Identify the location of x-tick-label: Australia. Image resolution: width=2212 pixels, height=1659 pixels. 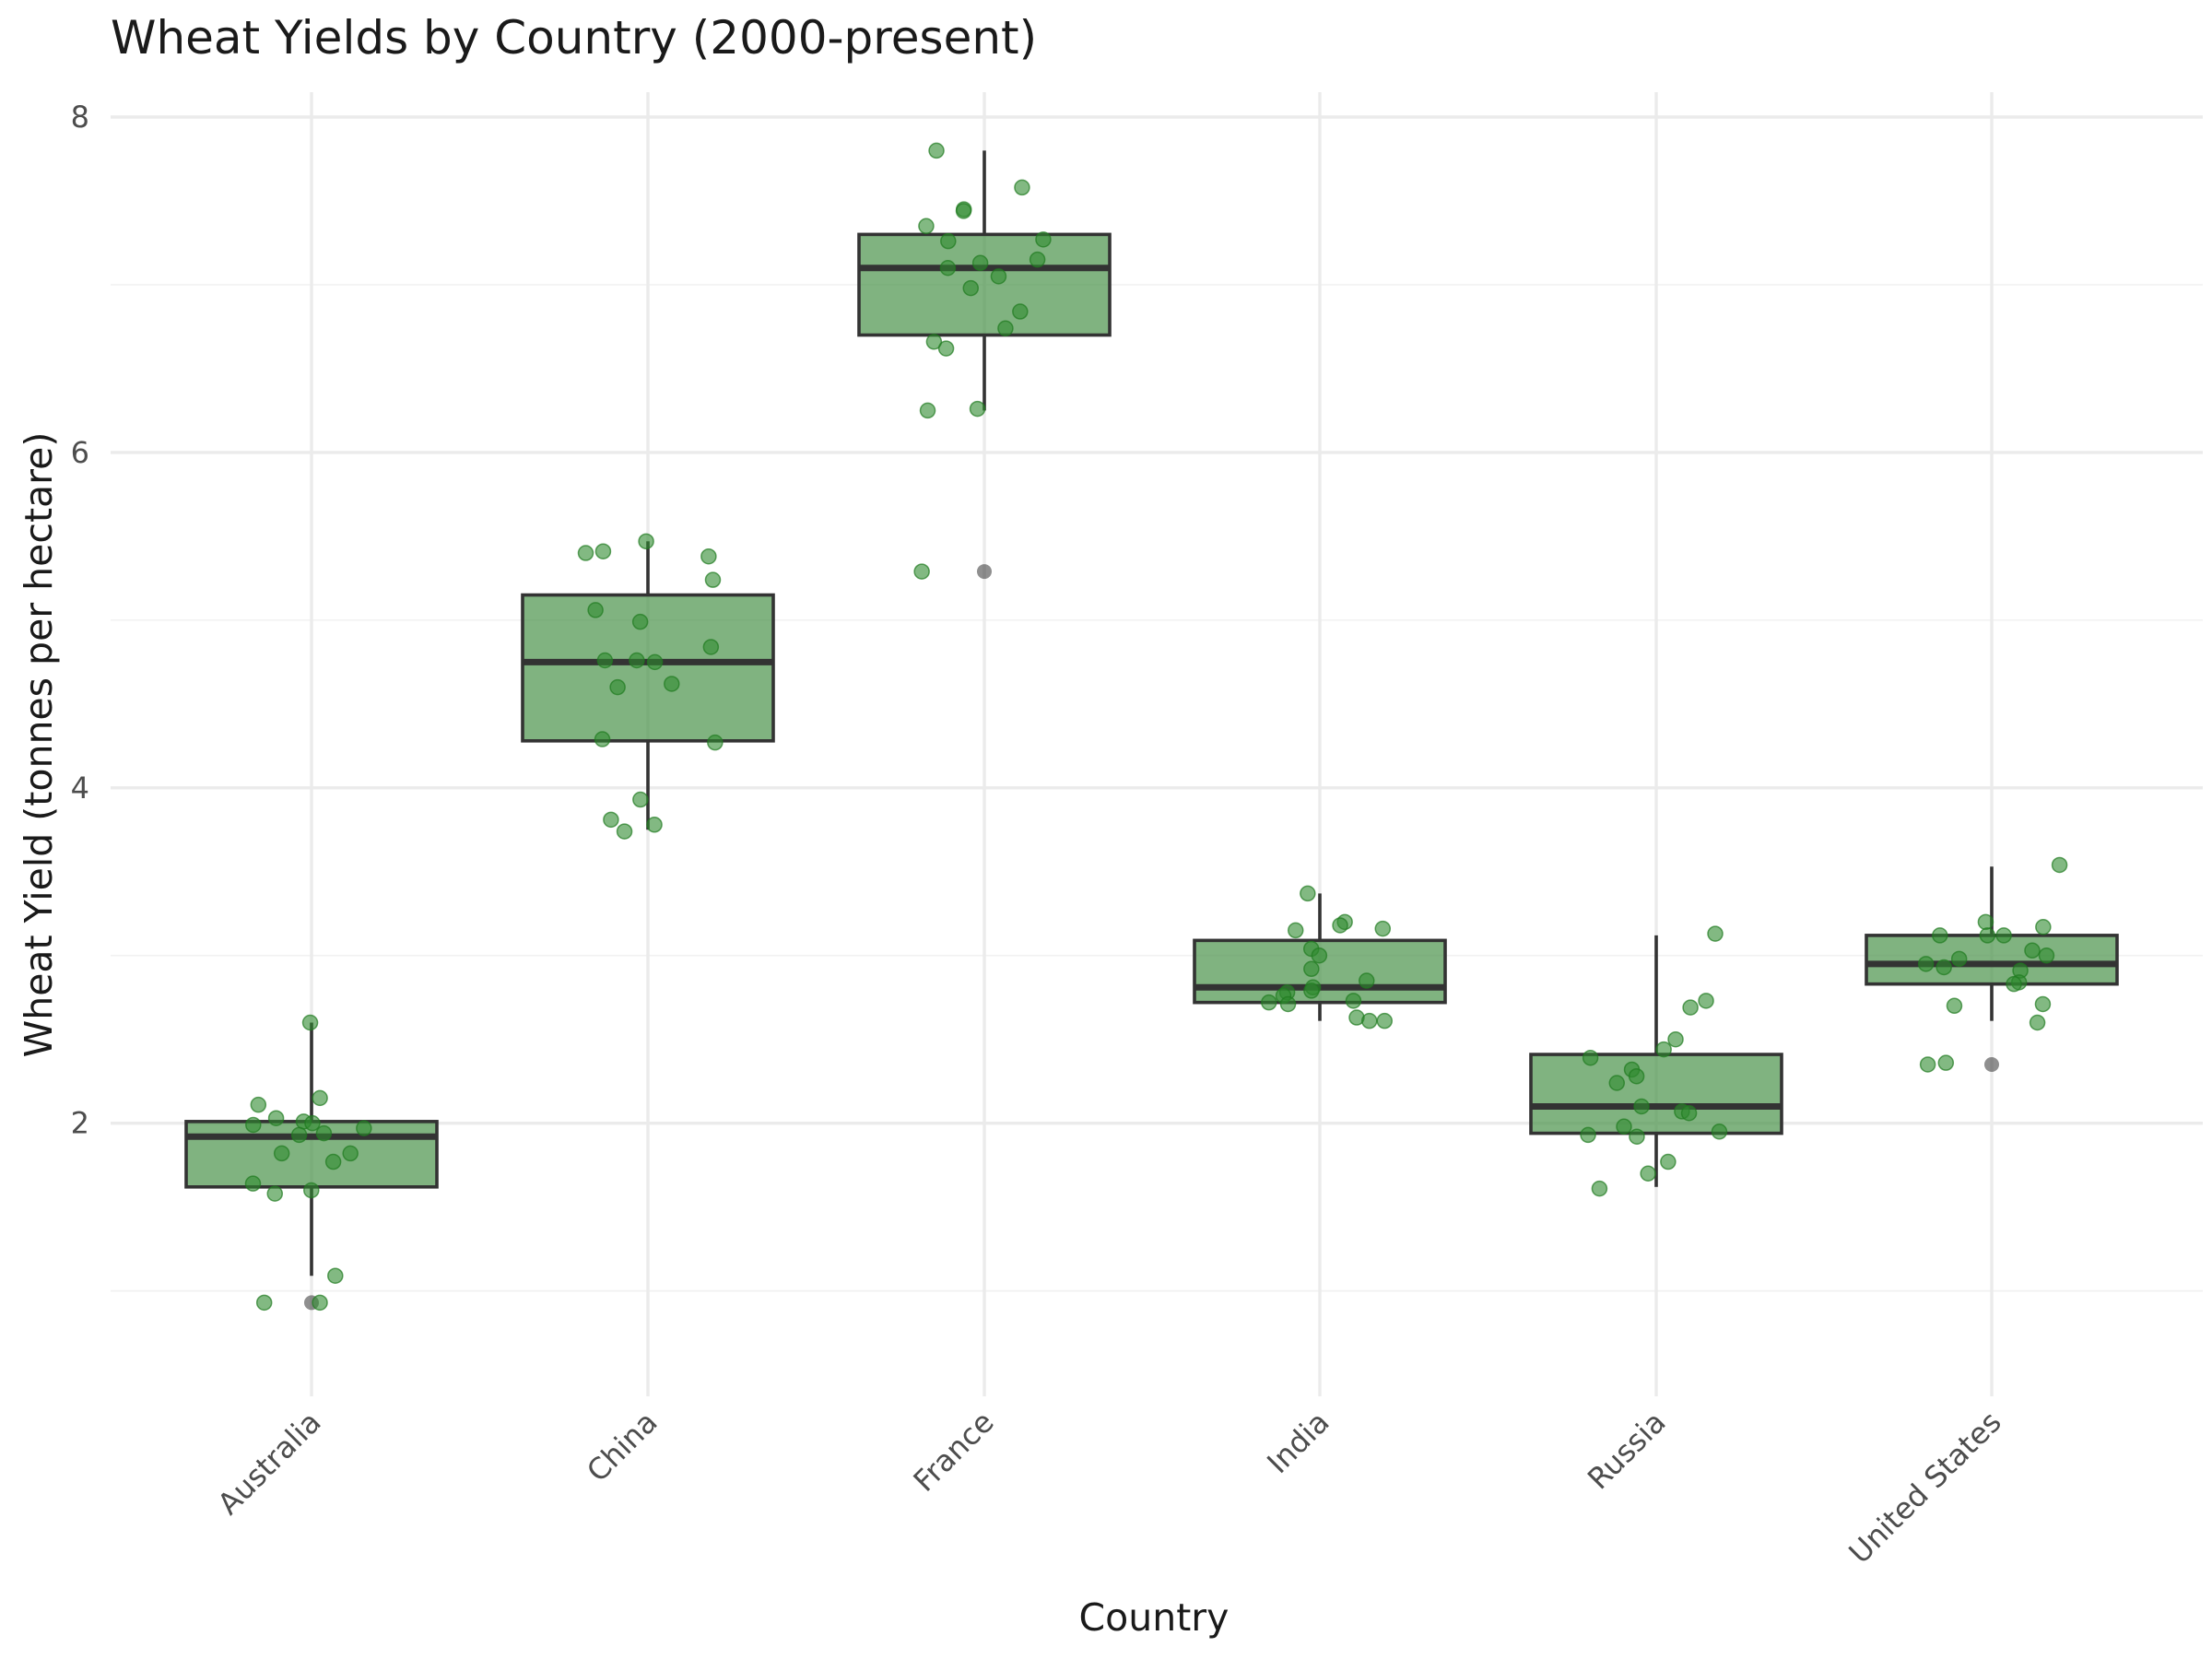
(269, 1463).